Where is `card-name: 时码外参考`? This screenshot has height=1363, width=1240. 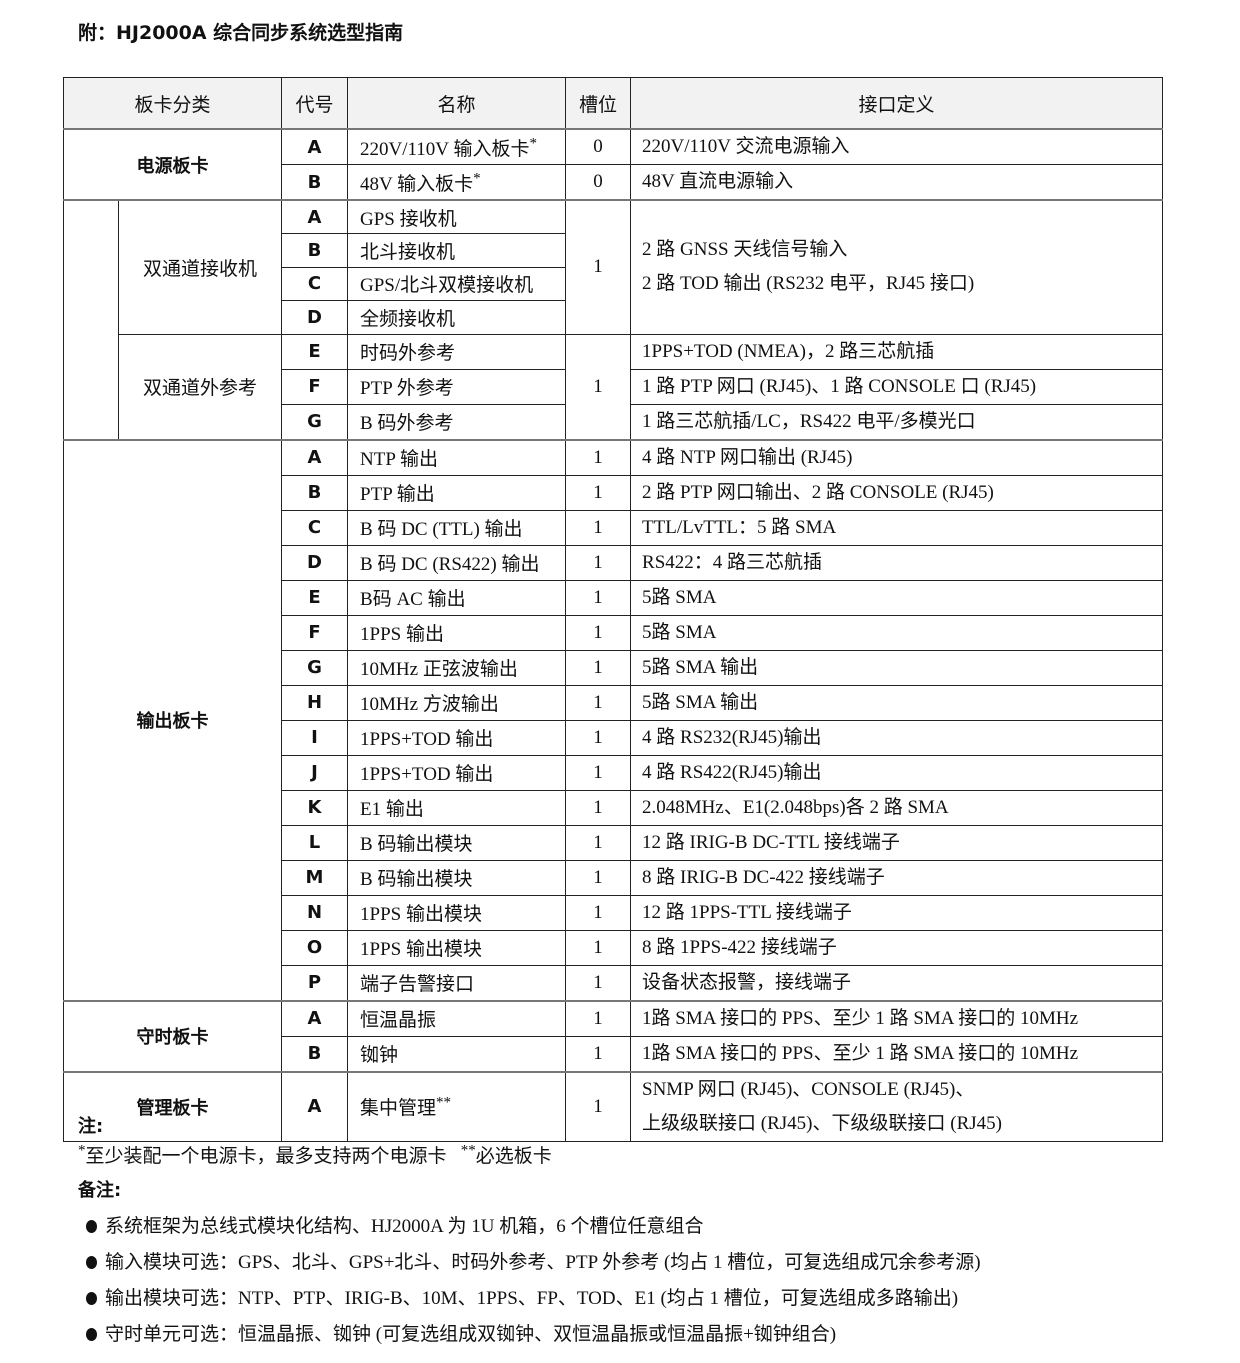 card-name: 时码外参考 is located at coordinates (408, 353).